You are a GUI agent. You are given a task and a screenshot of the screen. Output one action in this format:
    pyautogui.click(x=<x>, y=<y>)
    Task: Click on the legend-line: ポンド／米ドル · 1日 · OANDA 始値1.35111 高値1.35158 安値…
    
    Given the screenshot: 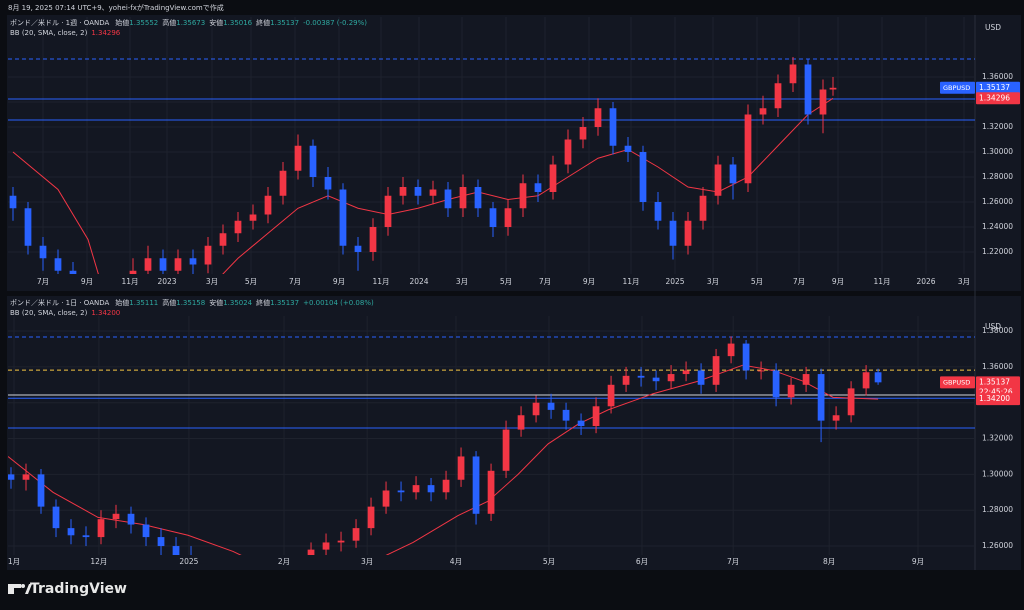 What is the action you would take?
    pyautogui.click(x=194, y=303)
    